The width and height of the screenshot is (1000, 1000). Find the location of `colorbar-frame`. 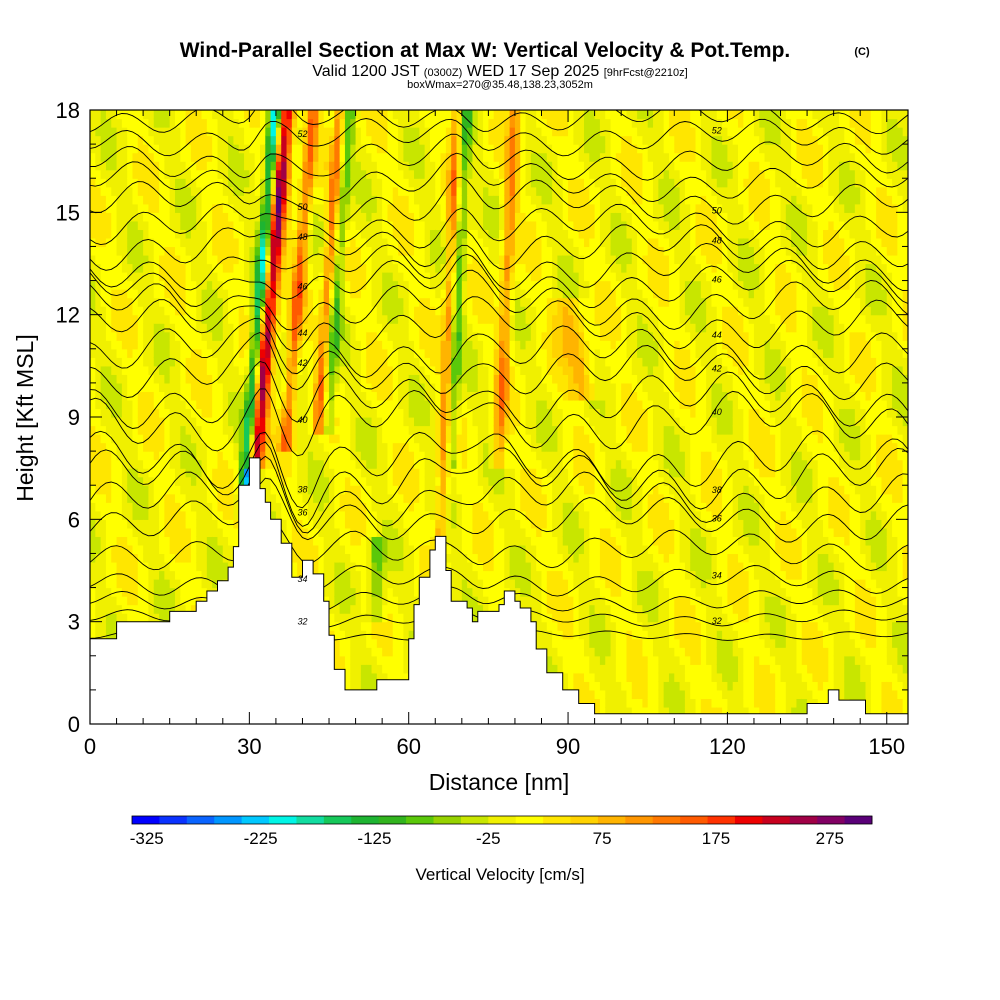

colorbar-frame is located at coordinates (502, 820).